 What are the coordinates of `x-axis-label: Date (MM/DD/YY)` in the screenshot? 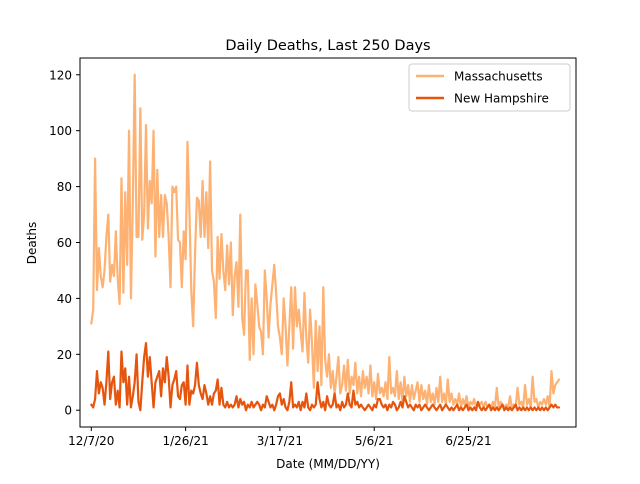 It's located at (328, 464).